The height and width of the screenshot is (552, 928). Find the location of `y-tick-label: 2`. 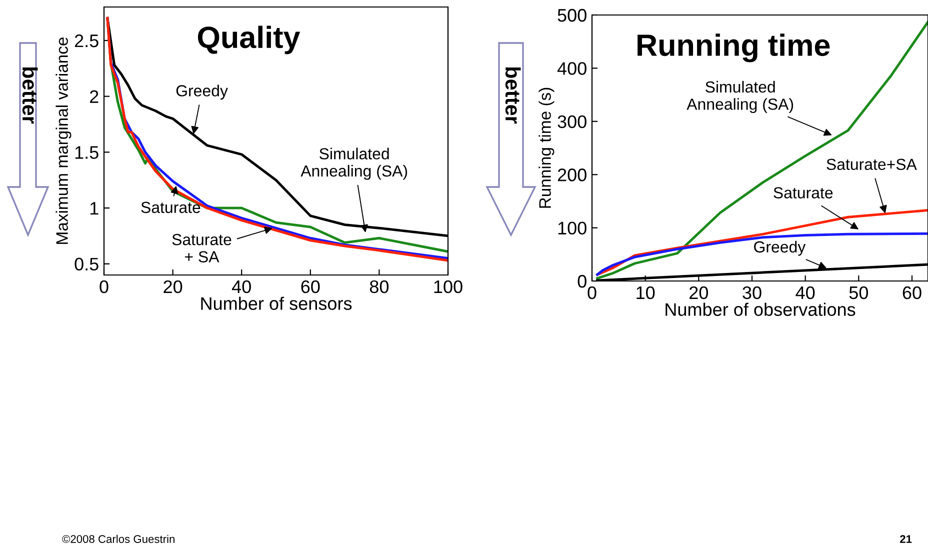

y-tick-label: 2 is located at coordinates (94, 96).